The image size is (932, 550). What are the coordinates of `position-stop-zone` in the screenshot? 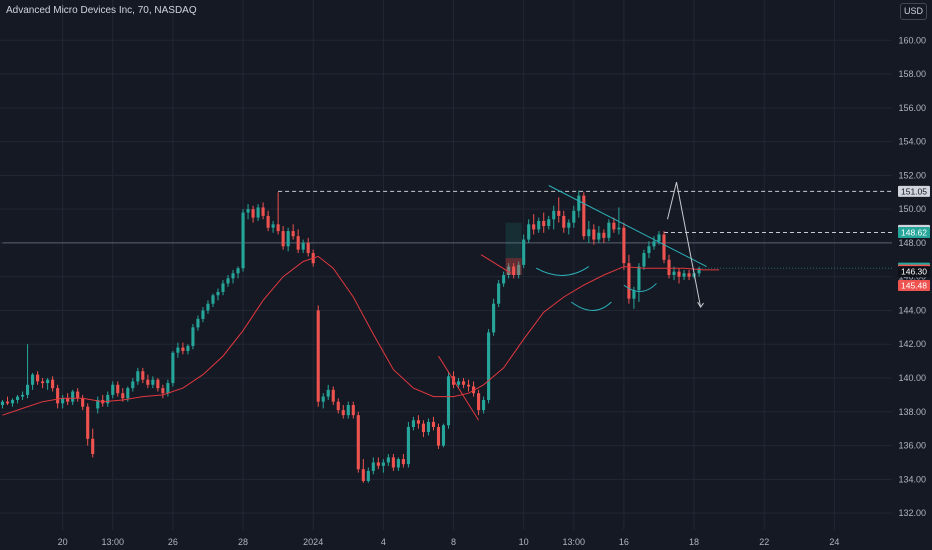 It's located at (513, 266).